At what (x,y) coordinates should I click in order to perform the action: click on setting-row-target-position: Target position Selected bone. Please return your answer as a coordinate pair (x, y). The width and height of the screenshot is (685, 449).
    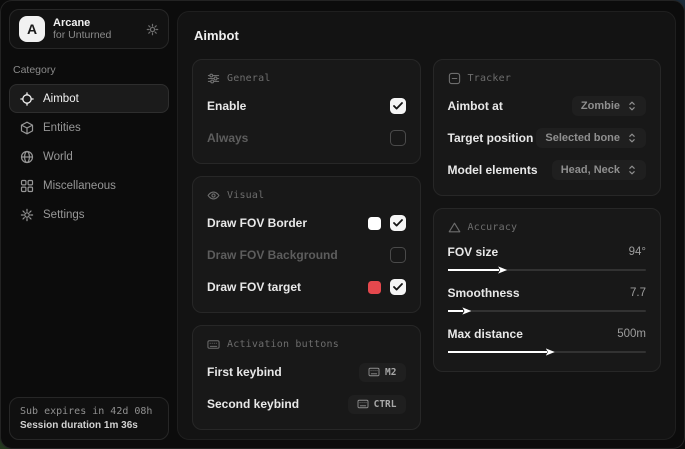
    Looking at the image, I should click on (546, 138).